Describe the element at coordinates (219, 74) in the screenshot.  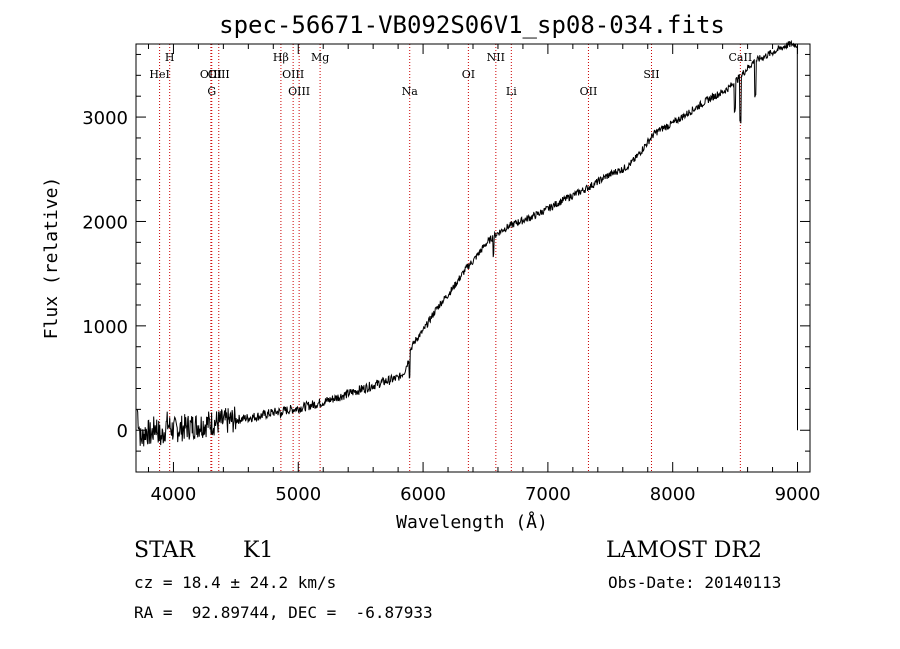
I see `marker-label-4: OIII` at that location.